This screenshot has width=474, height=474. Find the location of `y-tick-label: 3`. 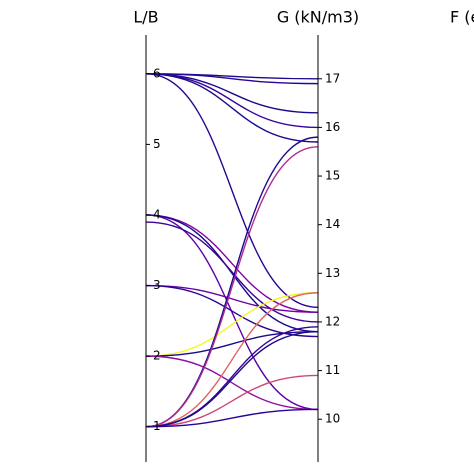

y-tick-label: 3 is located at coordinates (157, 285).